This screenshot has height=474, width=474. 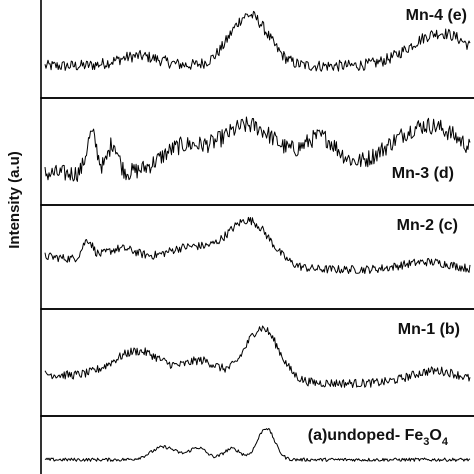 I want to click on panel-label-1: Mn-4 (e), so click(x=436, y=15).